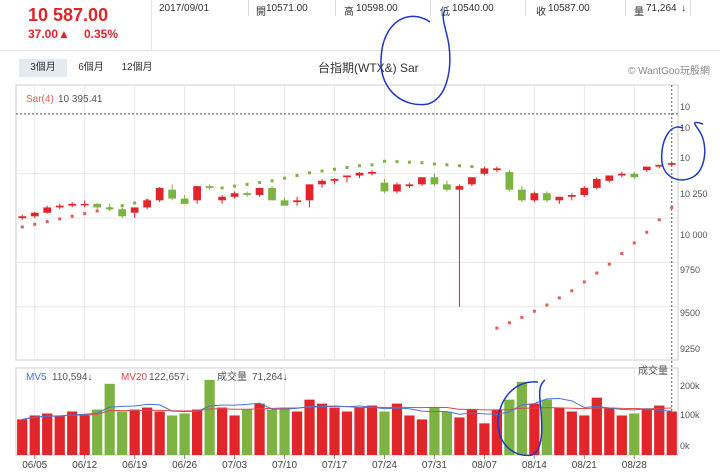  I want to click on x-tick-label: 07/31, so click(434, 465).